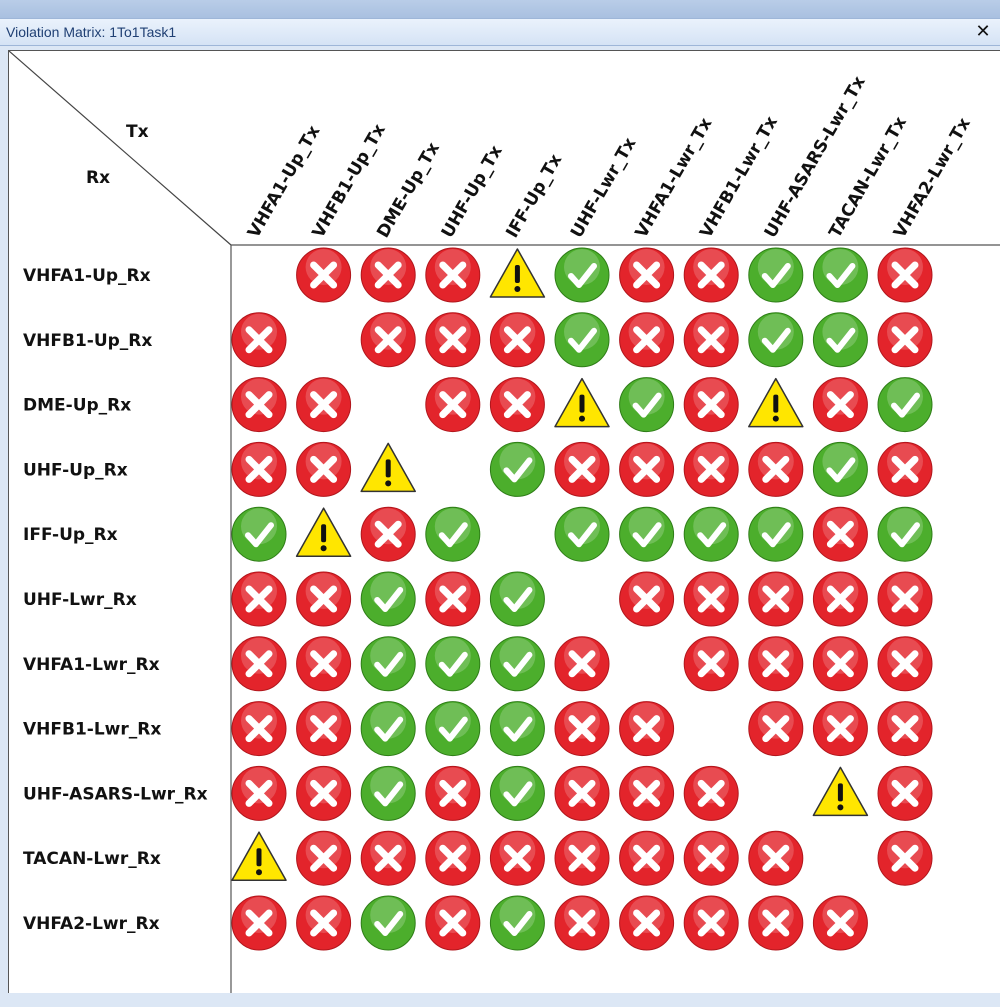 The image size is (1000, 1007). What do you see at coordinates (115, 794) in the screenshot?
I see `row-header: UHF-ASARS-Lwr_Rx` at bounding box center [115, 794].